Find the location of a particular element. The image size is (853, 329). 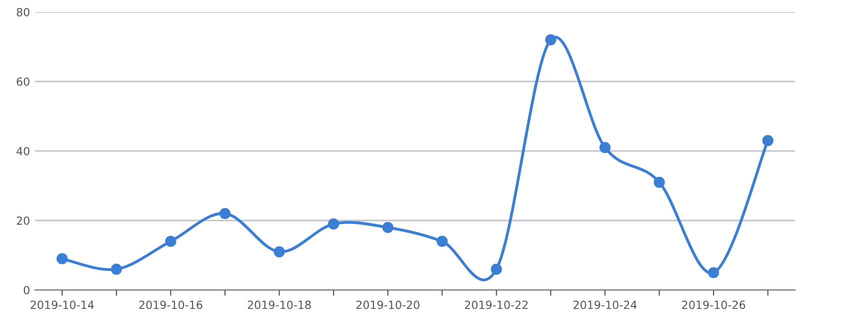

y-tick-label: 0 is located at coordinates (27, 290).